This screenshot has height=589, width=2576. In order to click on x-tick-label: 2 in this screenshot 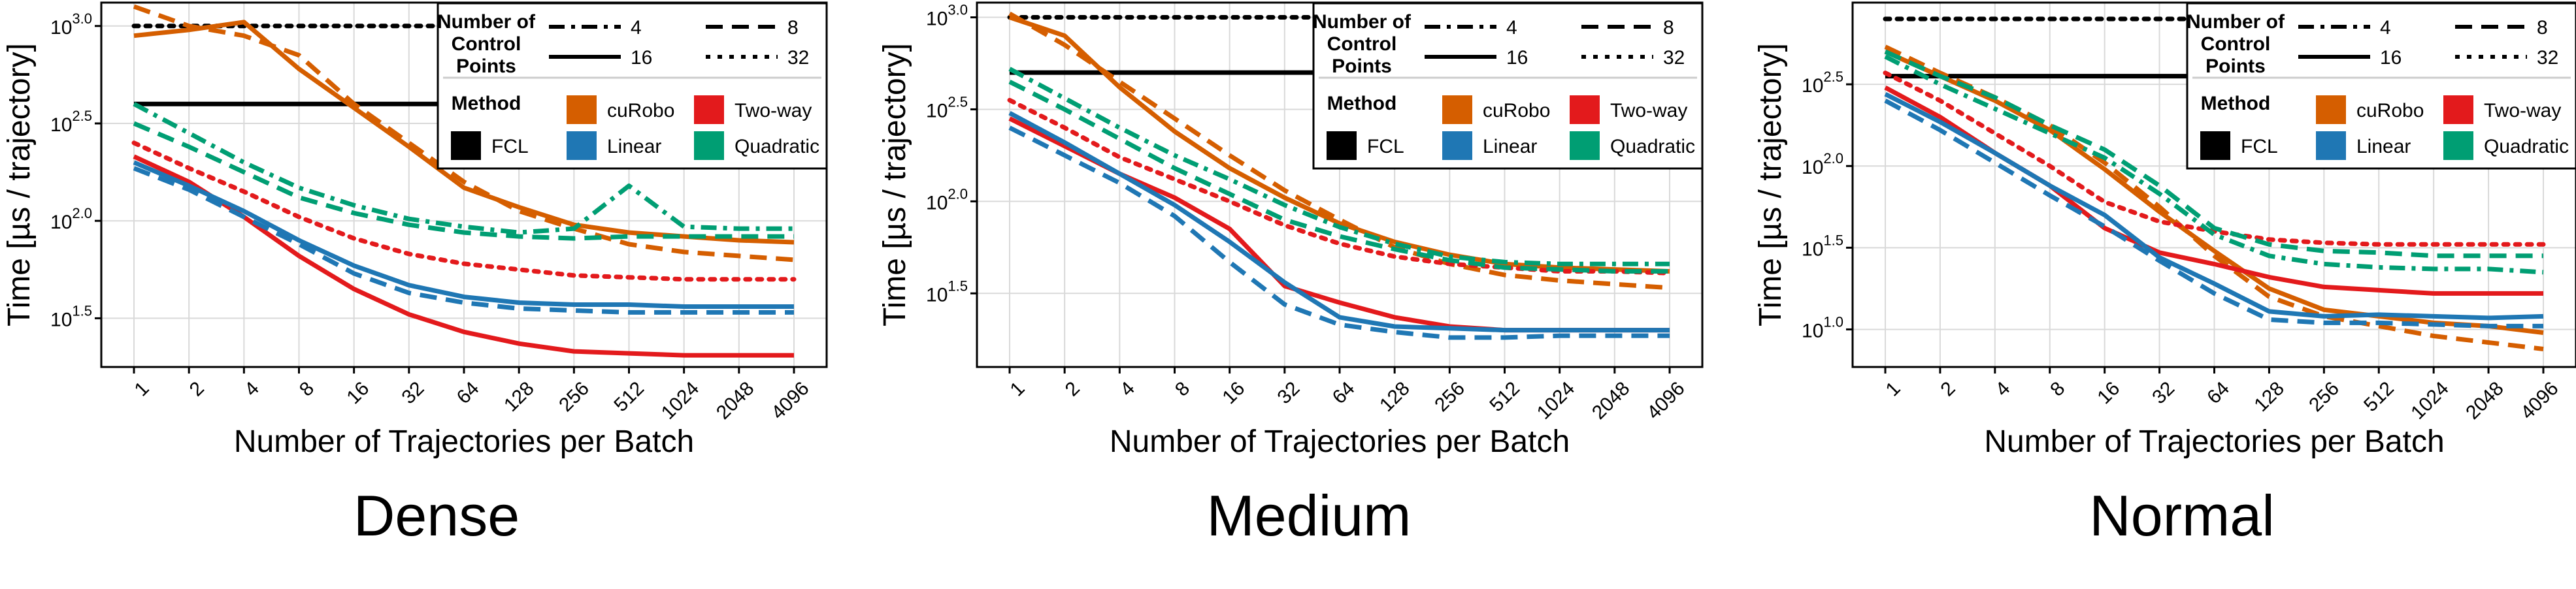, I will do `click(1072, 388)`.